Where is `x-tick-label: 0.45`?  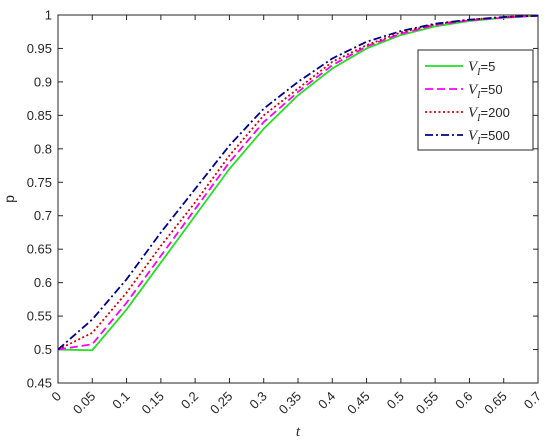 x-tick-label: 0.45 is located at coordinates (358, 403).